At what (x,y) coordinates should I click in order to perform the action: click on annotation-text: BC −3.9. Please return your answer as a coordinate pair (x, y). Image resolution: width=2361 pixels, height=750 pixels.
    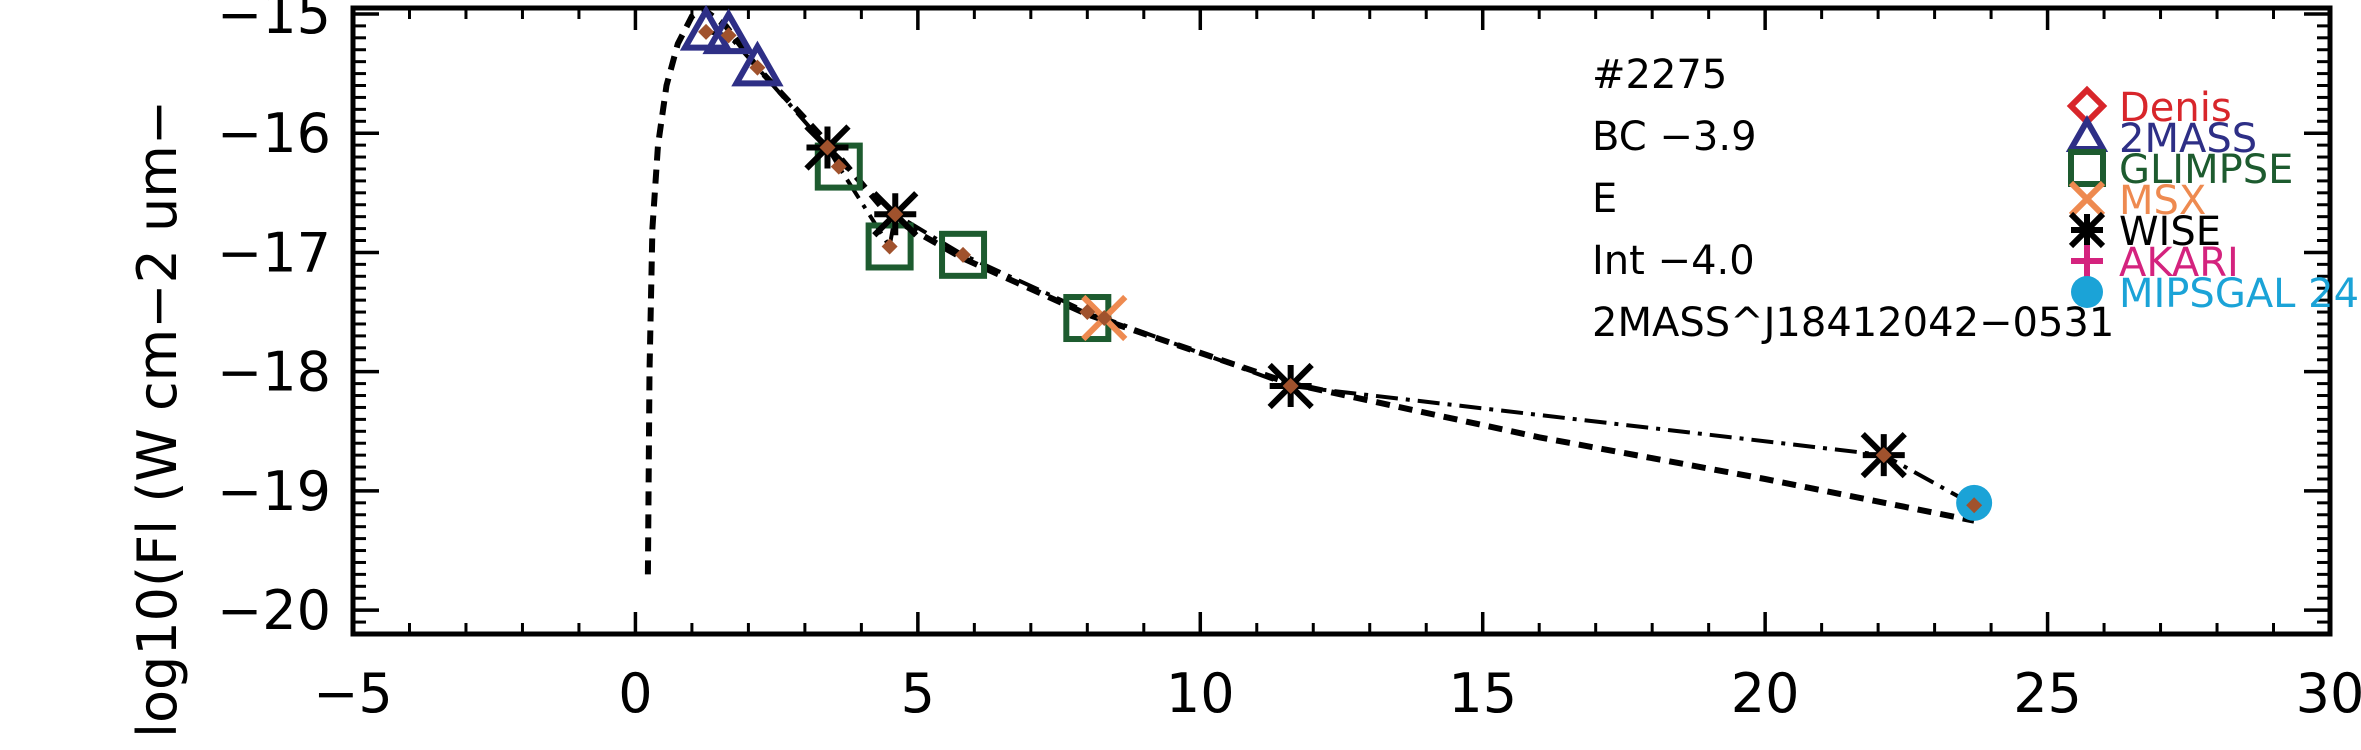
    Looking at the image, I should click on (1674, 137).